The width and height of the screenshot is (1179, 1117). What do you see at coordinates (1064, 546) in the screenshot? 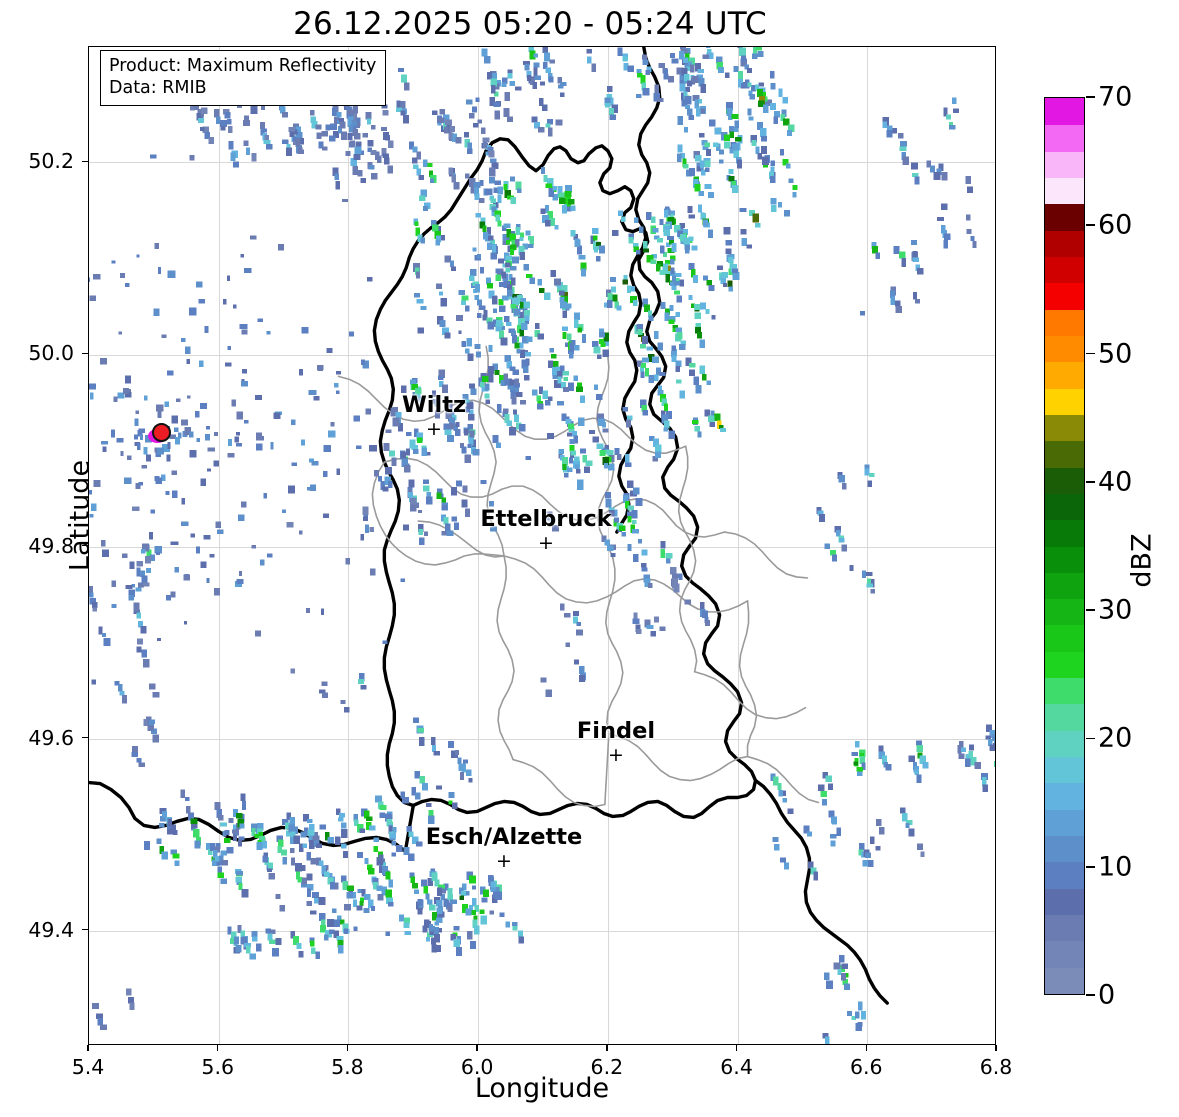
I see `colorbar` at bounding box center [1064, 546].